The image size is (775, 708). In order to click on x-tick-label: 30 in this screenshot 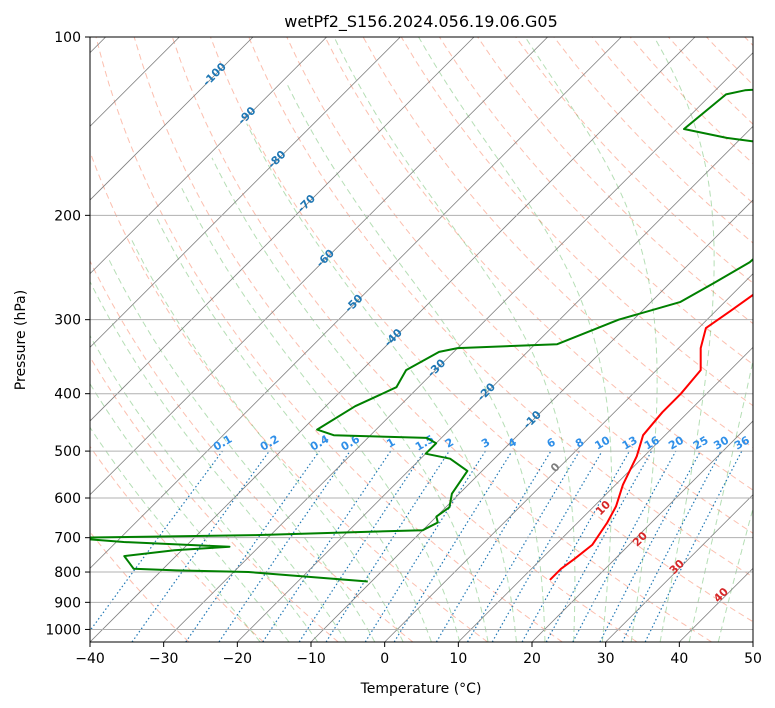, I will do `click(606, 659)`.